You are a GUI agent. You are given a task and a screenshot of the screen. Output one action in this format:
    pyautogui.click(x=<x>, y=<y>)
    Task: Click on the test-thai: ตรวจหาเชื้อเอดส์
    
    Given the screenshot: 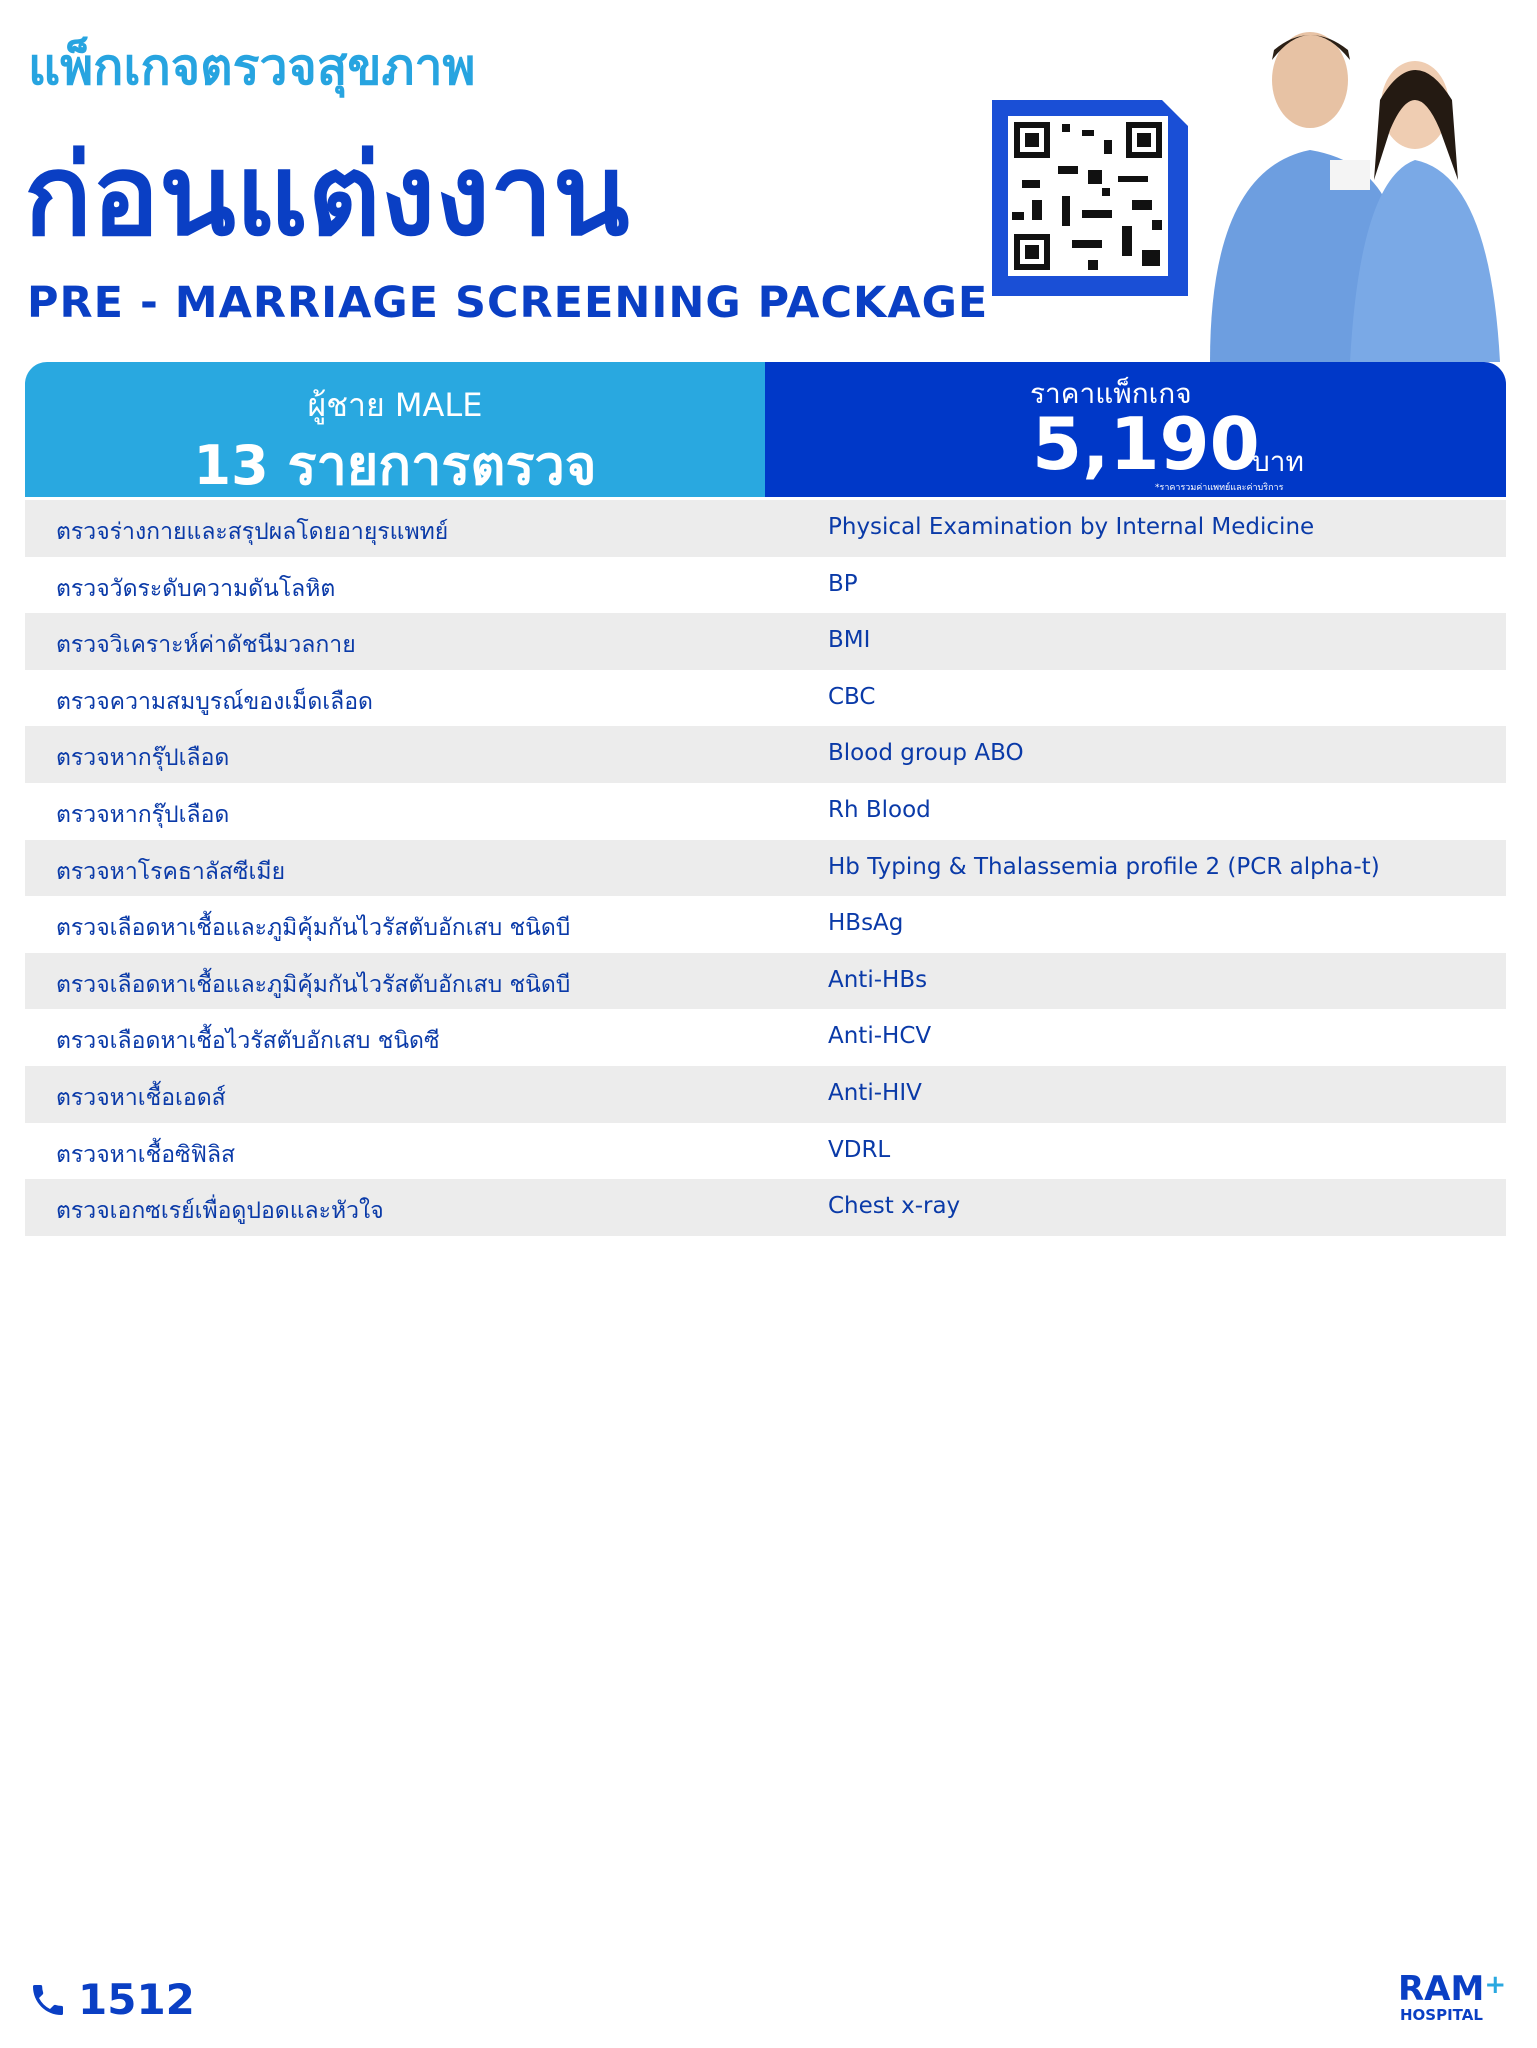 What is the action you would take?
    pyautogui.click(x=141, y=1097)
    